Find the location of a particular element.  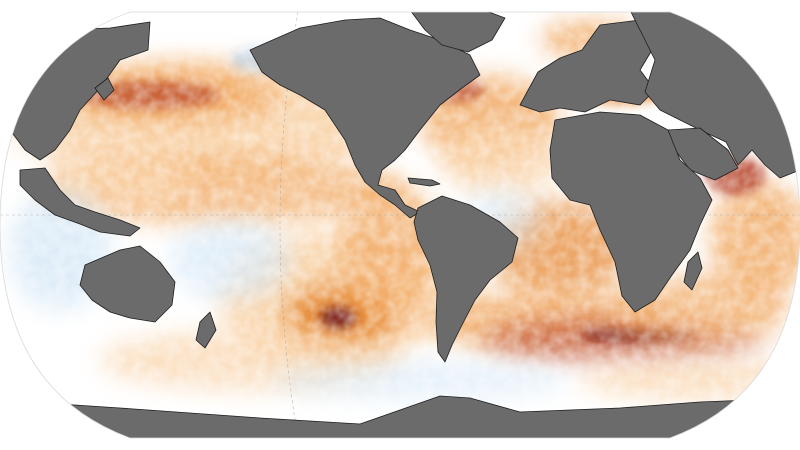

land-greenland is located at coordinates (457, 32).